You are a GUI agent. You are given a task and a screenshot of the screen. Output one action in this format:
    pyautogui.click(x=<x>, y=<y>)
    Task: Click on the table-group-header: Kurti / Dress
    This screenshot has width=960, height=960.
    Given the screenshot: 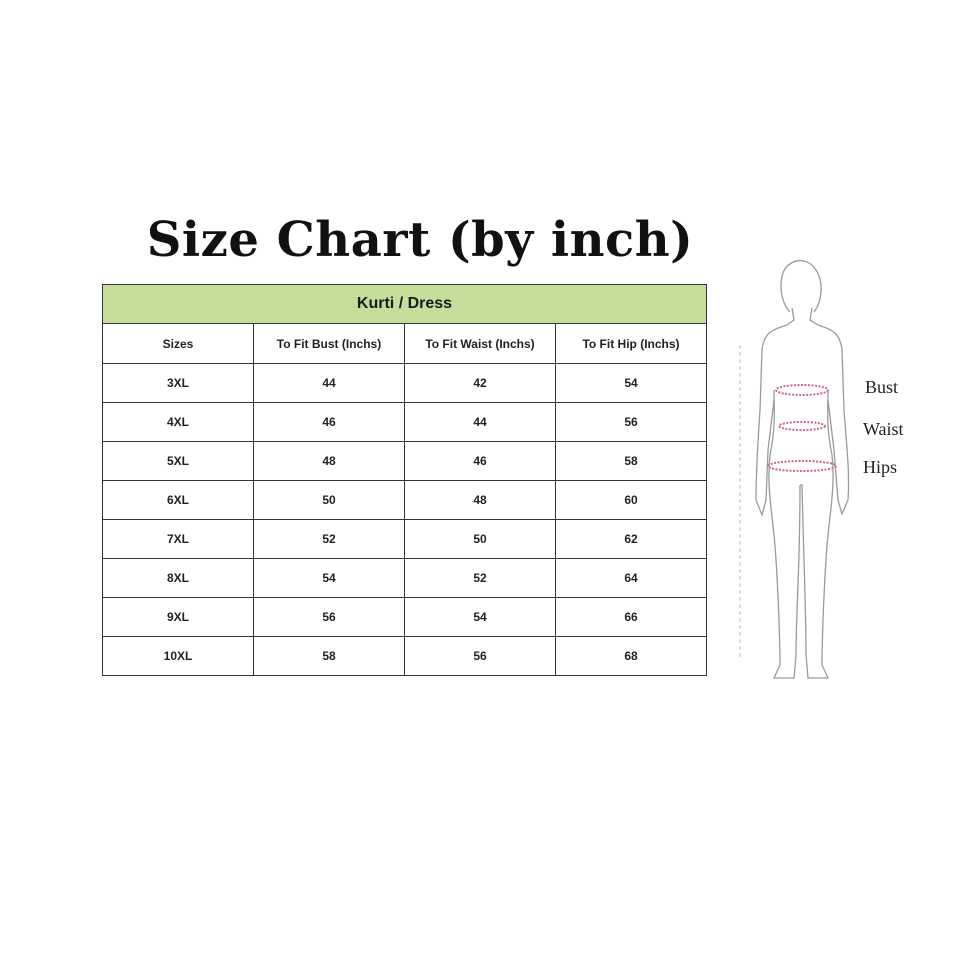 What is the action you would take?
    pyautogui.click(x=404, y=304)
    